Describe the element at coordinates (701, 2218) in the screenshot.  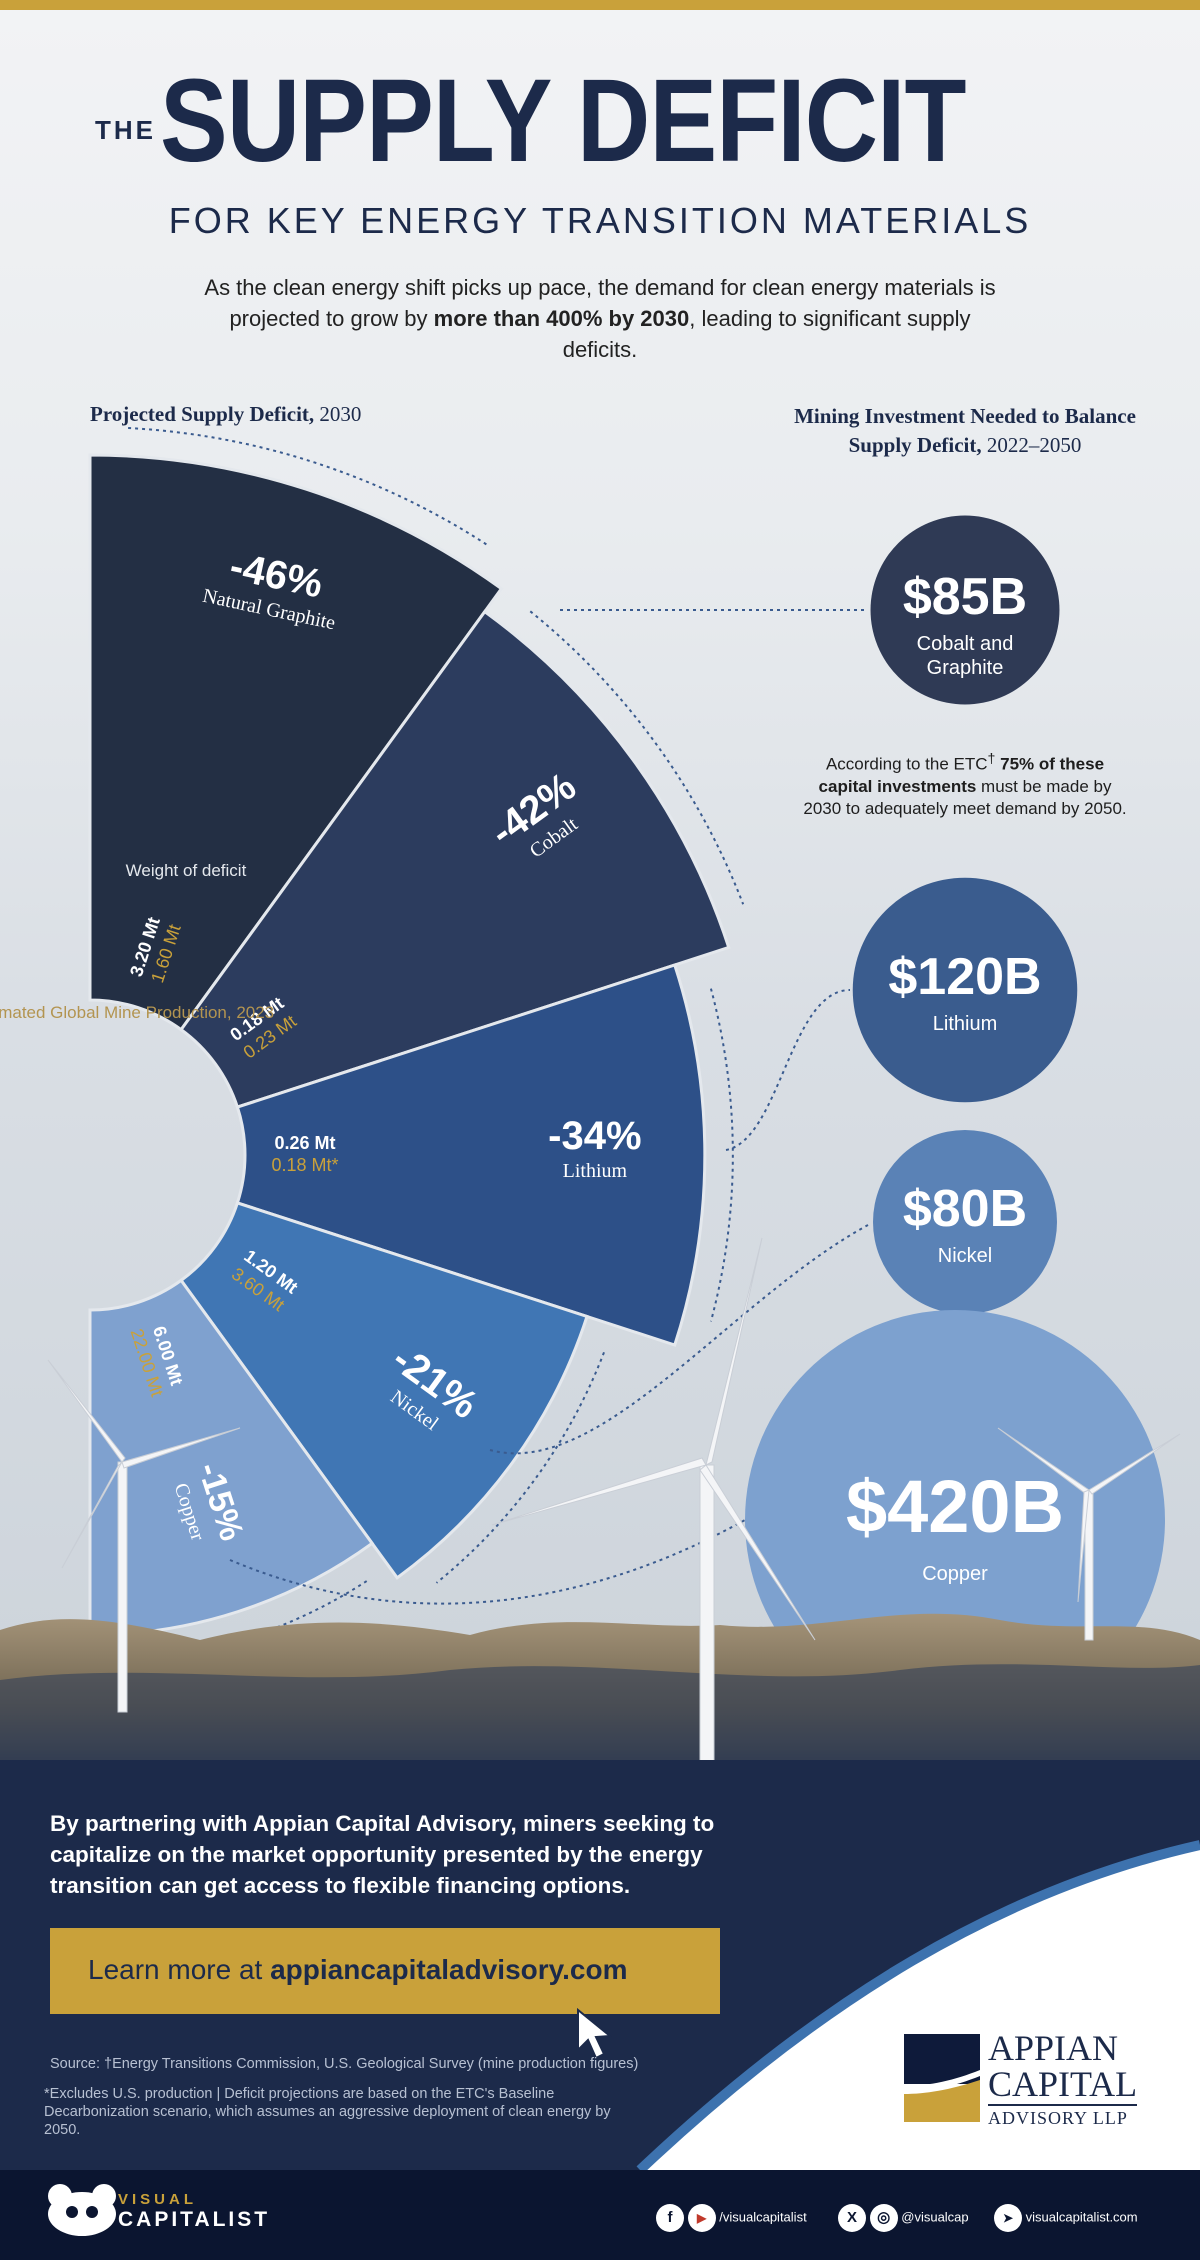
I see `youtube-icon: ▶` at that location.